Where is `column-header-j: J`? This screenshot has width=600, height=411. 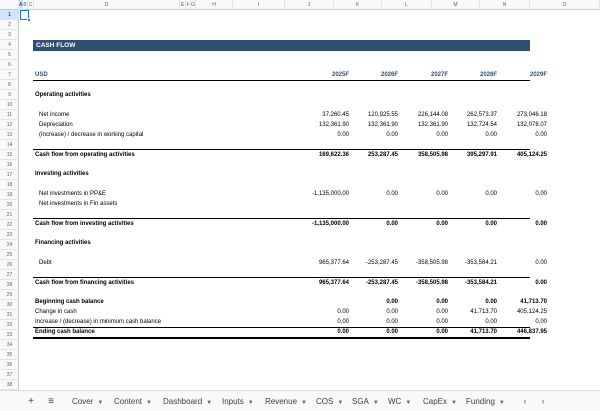 column-header-j: J is located at coordinates (309, 5).